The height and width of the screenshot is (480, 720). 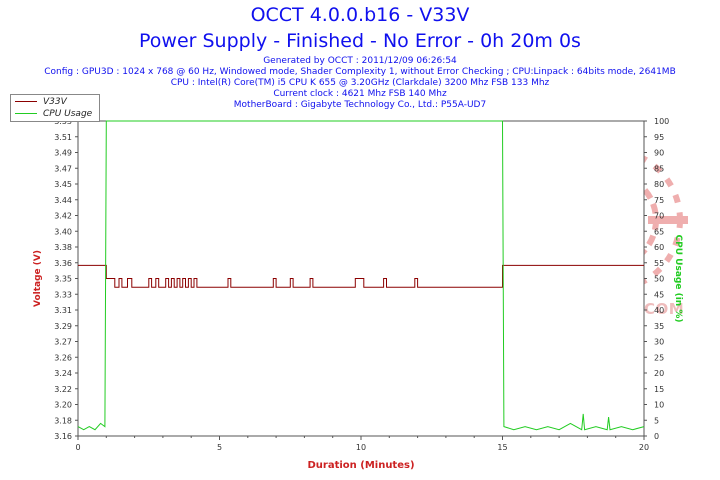 What do you see at coordinates (360, 94) in the screenshot?
I see `clock-info: Current clock : 4621 Mhz FSB 140 Mhz` at bounding box center [360, 94].